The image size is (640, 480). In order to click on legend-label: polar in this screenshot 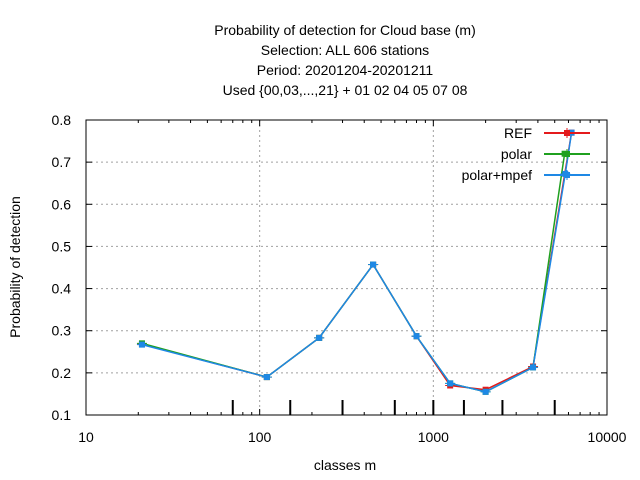, I will do `click(516, 154)`.